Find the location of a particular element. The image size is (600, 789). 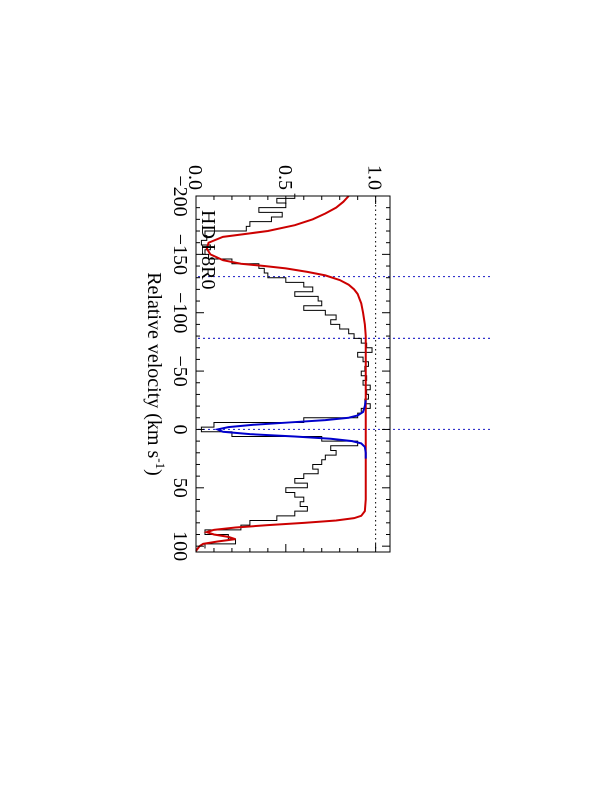

x-tick-label: −200 is located at coordinates (180, 195).